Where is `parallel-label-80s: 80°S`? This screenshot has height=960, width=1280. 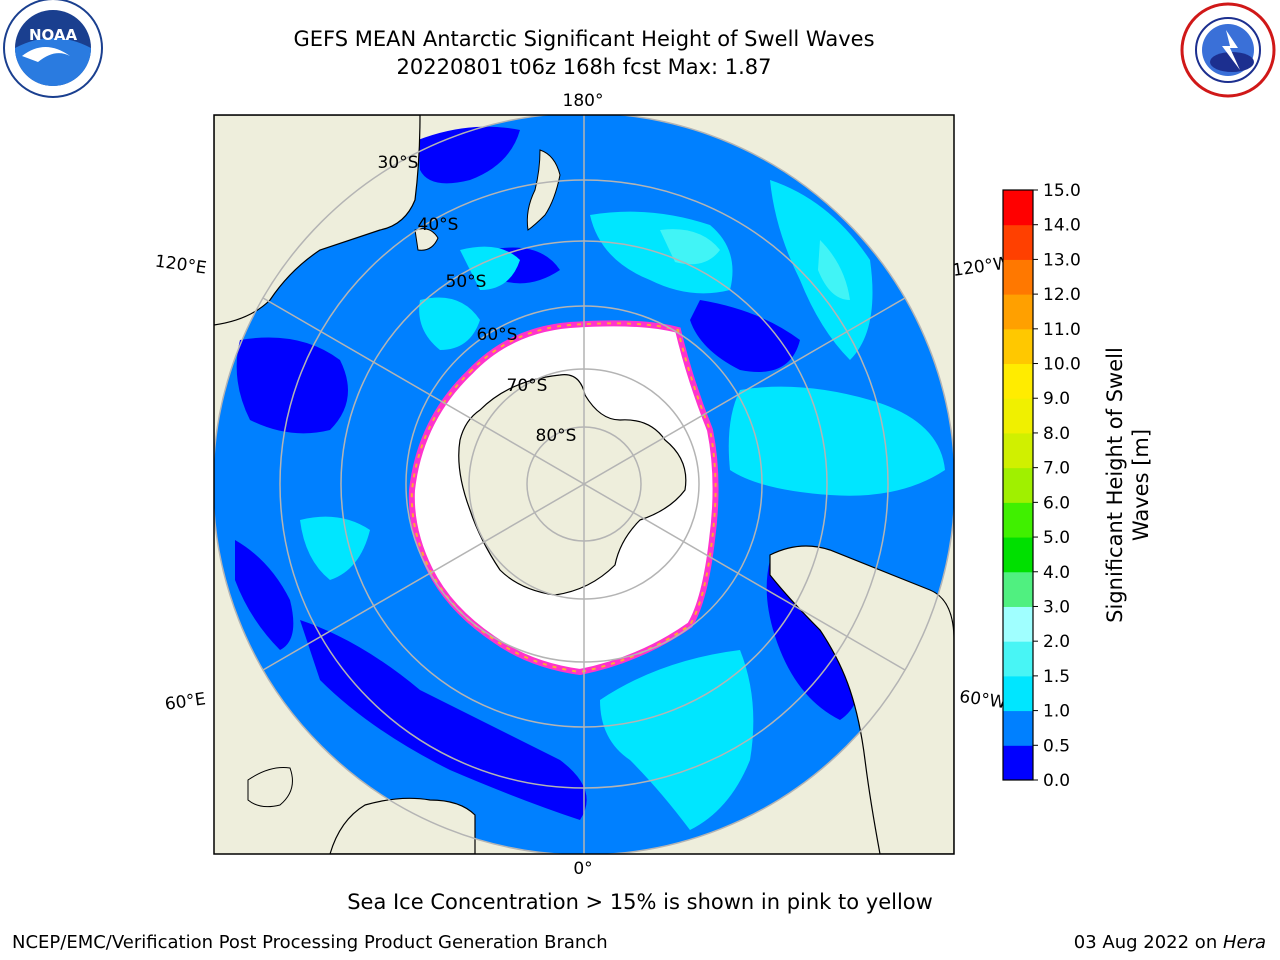 parallel-label-80s: 80°S is located at coordinates (556, 436).